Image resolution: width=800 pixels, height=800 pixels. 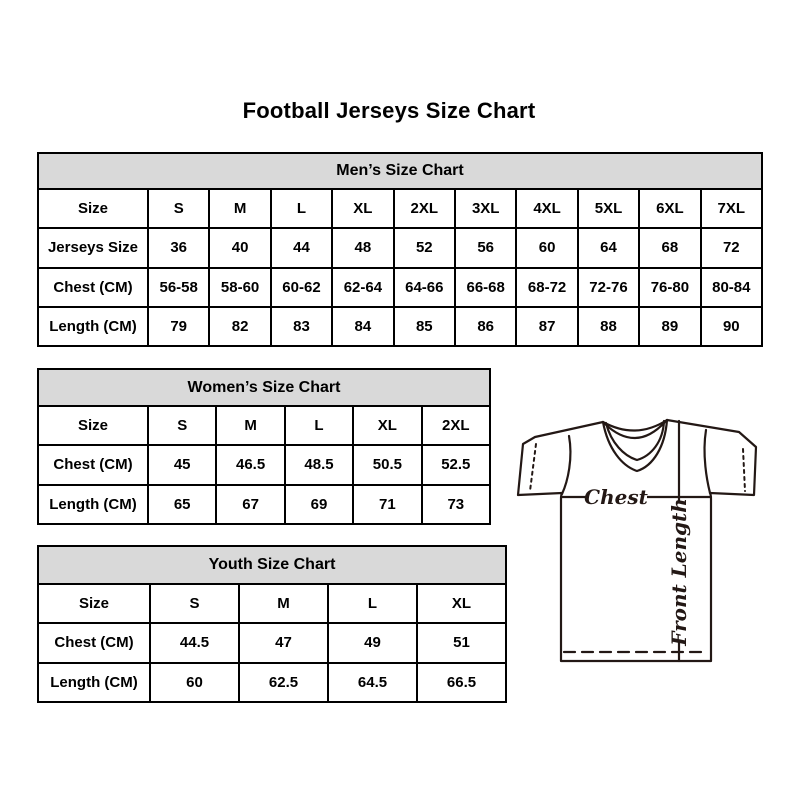 What do you see at coordinates (533, 467) in the screenshot?
I see `cuff-stitch-left` at bounding box center [533, 467].